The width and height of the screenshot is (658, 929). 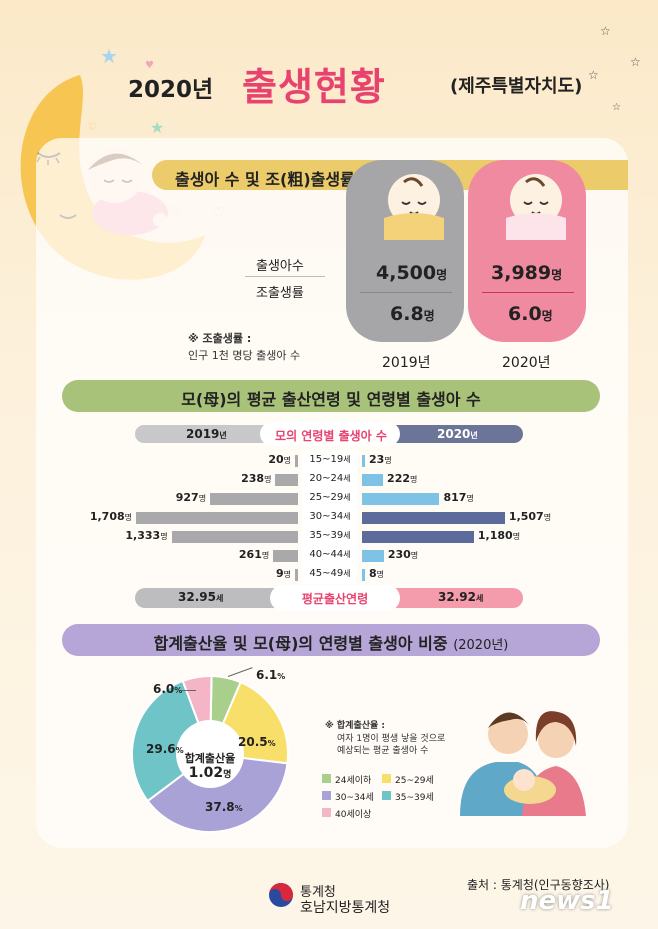 What do you see at coordinates (330, 573) in the screenshot?
I see `age-label: 45~49세` at bounding box center [330, 573].